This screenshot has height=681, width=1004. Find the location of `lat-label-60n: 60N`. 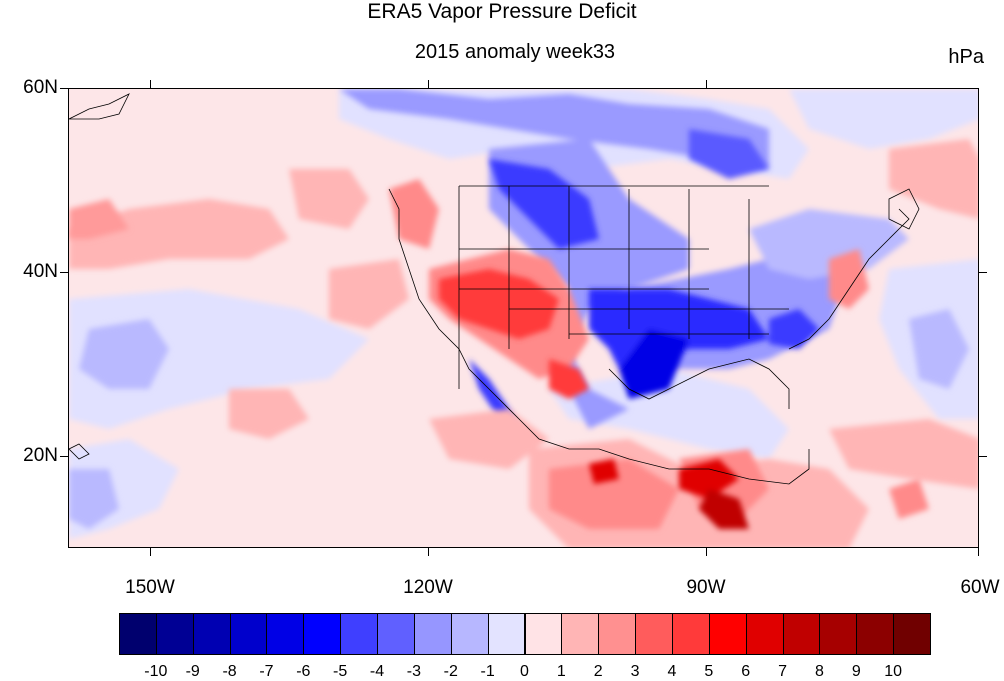

lat-label-60n: 60N is located at coordinates (40, 87).